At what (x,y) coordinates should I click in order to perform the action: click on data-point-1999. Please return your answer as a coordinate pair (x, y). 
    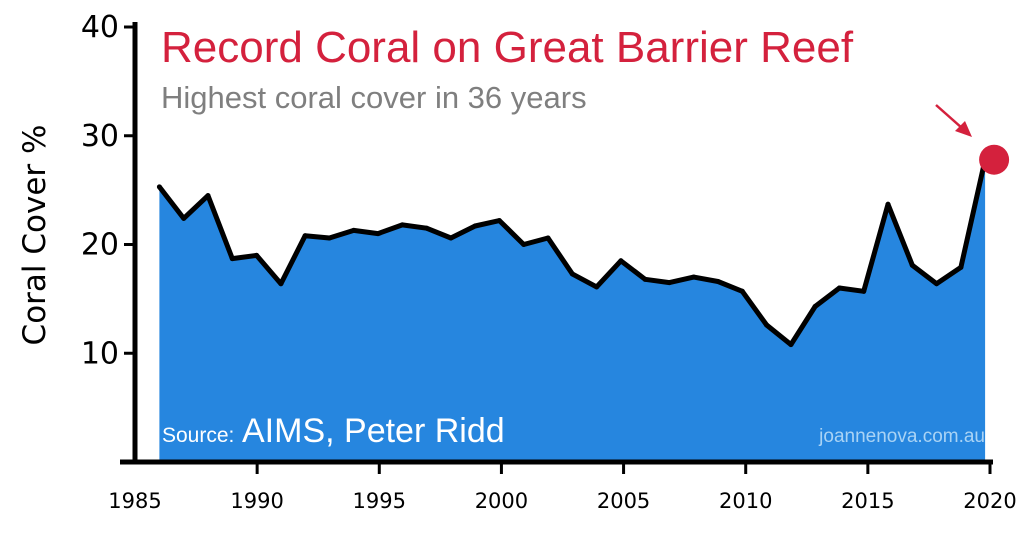
    Looking at the image, I should click on (475, 226).